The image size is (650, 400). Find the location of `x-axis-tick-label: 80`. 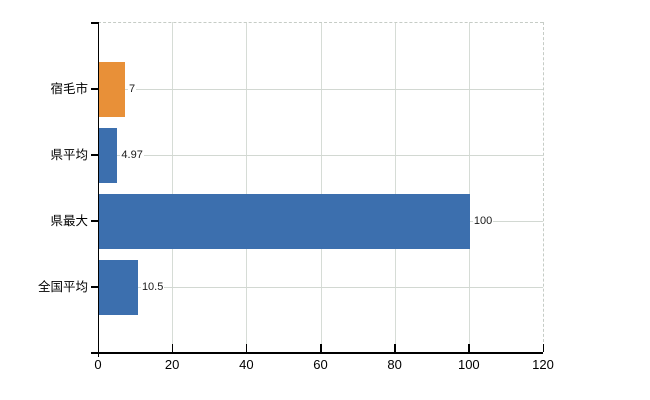

x-axis-tick-label: 80 is located at coordinates (394, 364).